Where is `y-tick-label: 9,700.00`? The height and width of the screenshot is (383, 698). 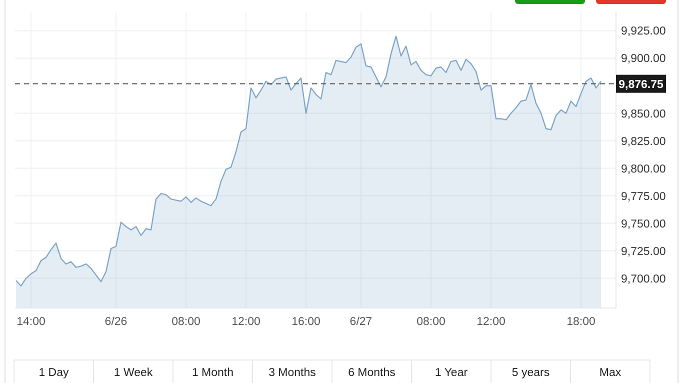
y-tick-label: 9,700.00 is located at coordinates (643, 279).